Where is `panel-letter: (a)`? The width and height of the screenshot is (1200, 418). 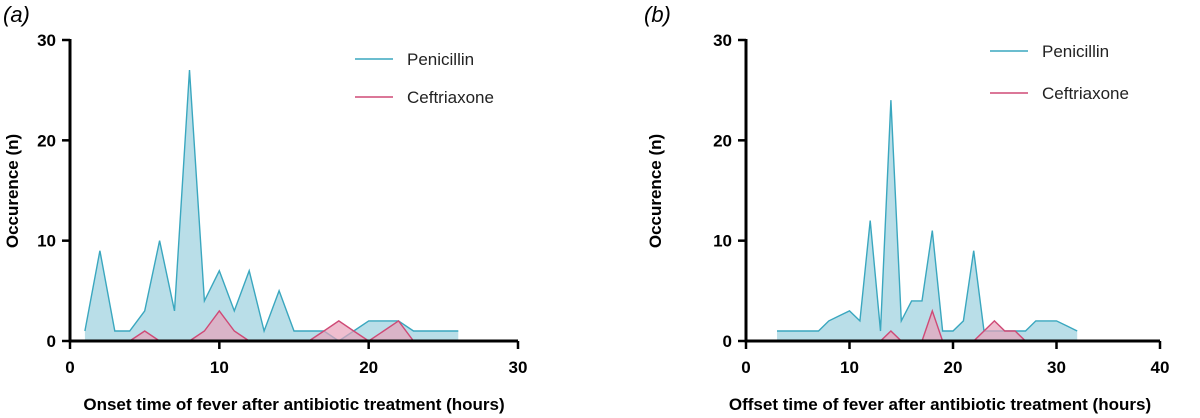 panel-letter: (a) is located at coordinates (16, 14).